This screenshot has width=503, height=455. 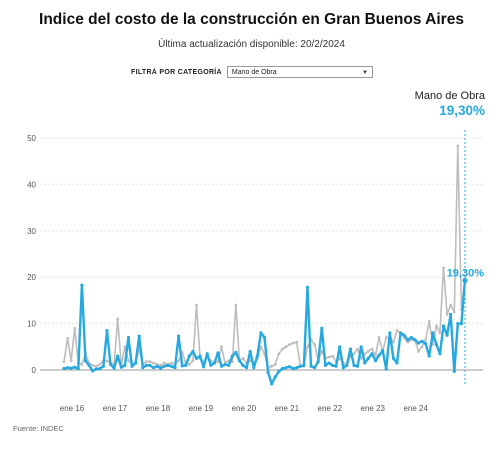 I want to click on y-tick-label: 30, so click(x=31, y=231).